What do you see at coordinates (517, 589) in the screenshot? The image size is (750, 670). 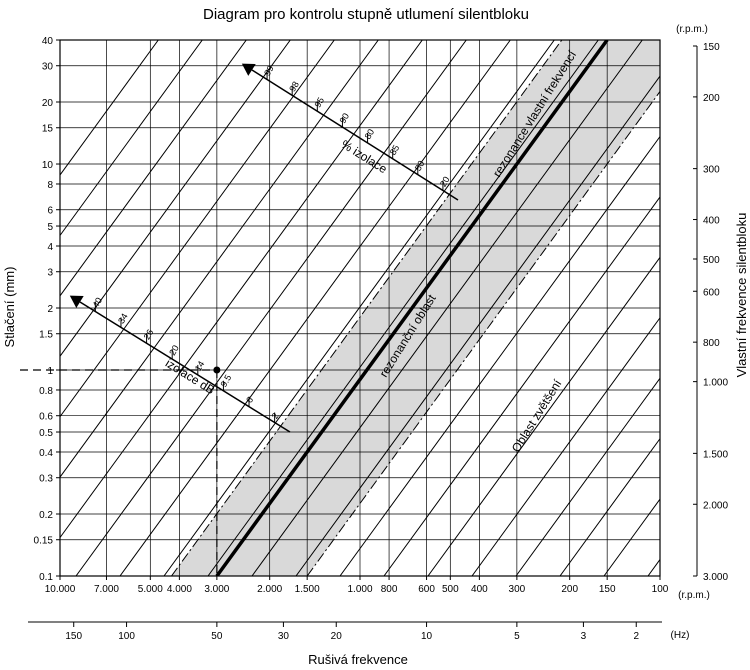 I see `x-tick-label-rpm: 300` at bounding box center [517, 589].